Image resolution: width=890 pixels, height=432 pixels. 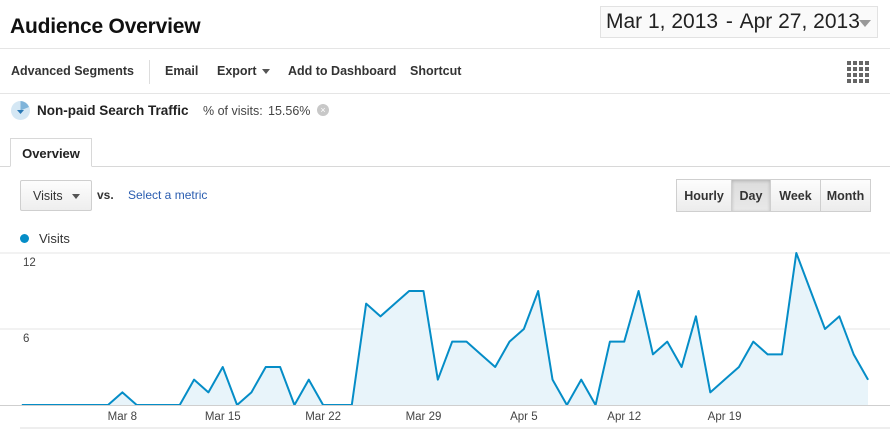 I want to click on x-tick-label: Mar 8, so click(x=122, y=417).